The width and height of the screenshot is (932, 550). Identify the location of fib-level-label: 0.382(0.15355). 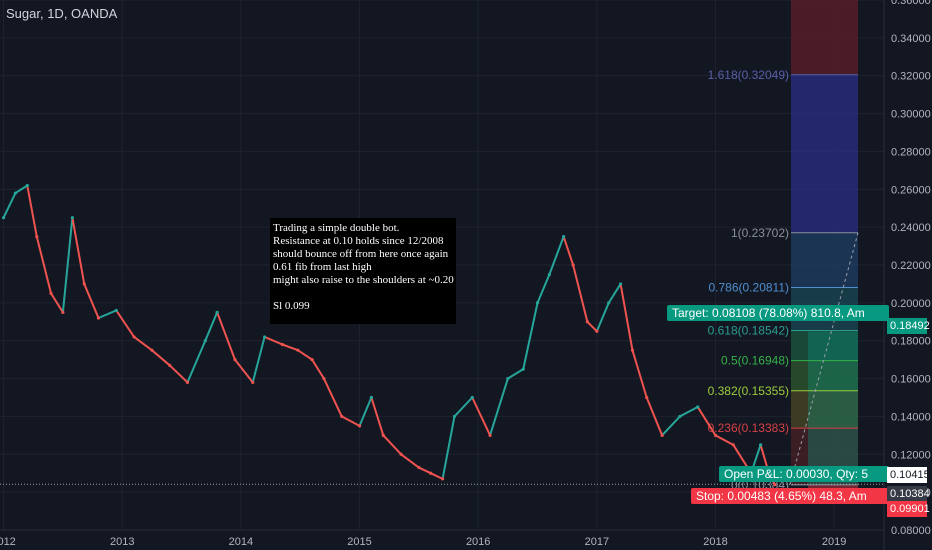
(748, 391).